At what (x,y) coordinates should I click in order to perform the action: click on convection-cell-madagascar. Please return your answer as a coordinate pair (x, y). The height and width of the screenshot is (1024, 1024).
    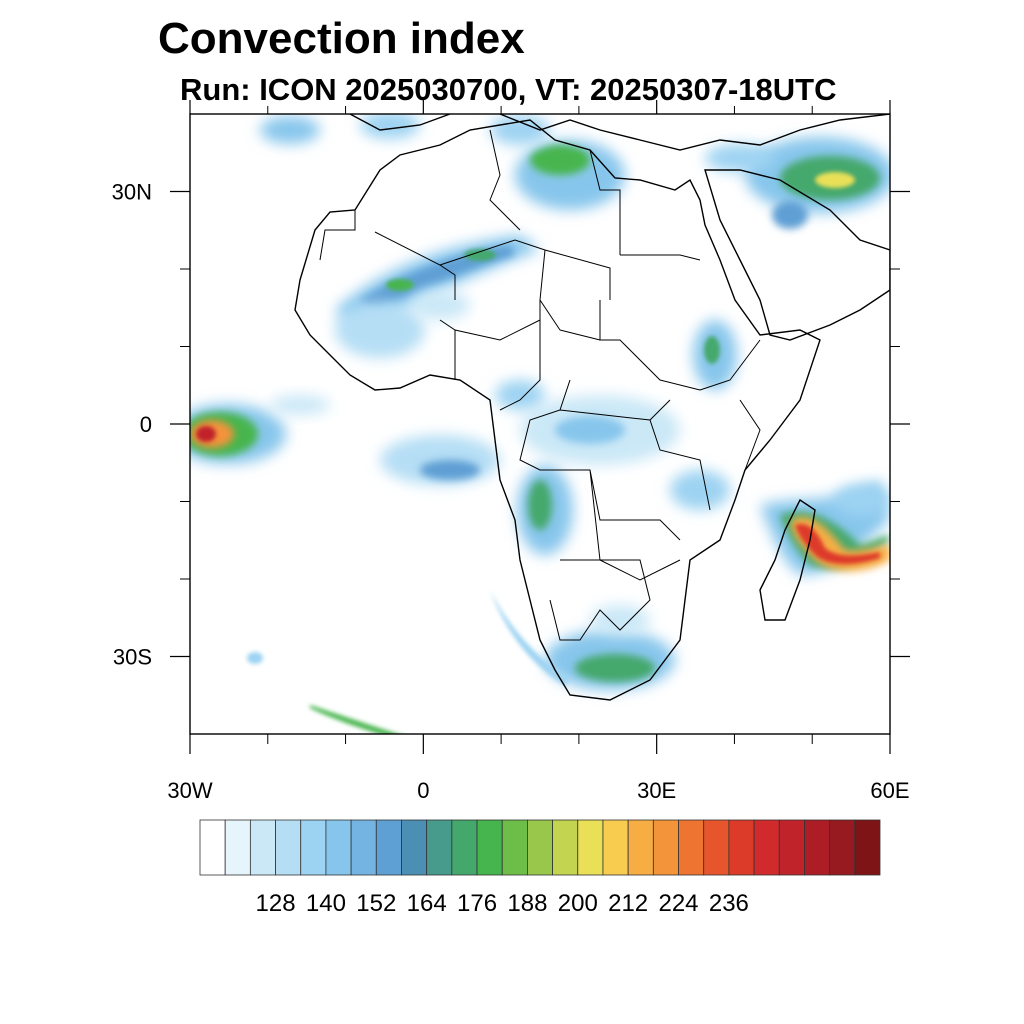
    Looking at the image, I should click on (825, 527).